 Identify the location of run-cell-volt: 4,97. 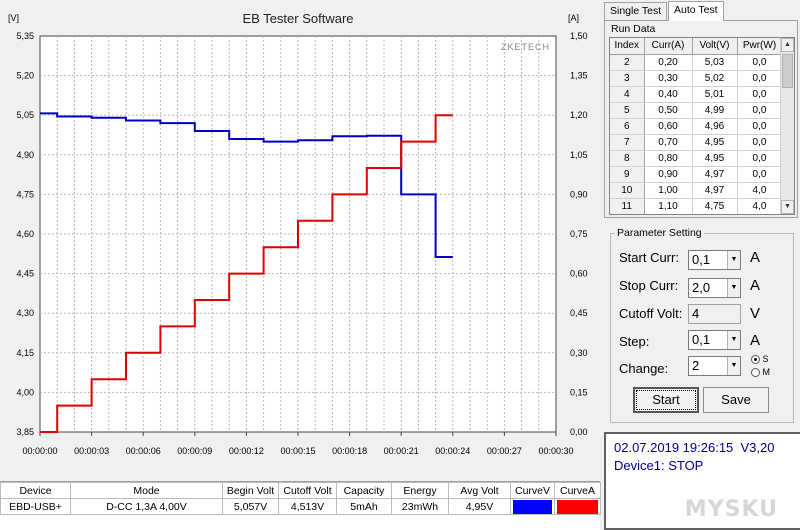
(715, 190).